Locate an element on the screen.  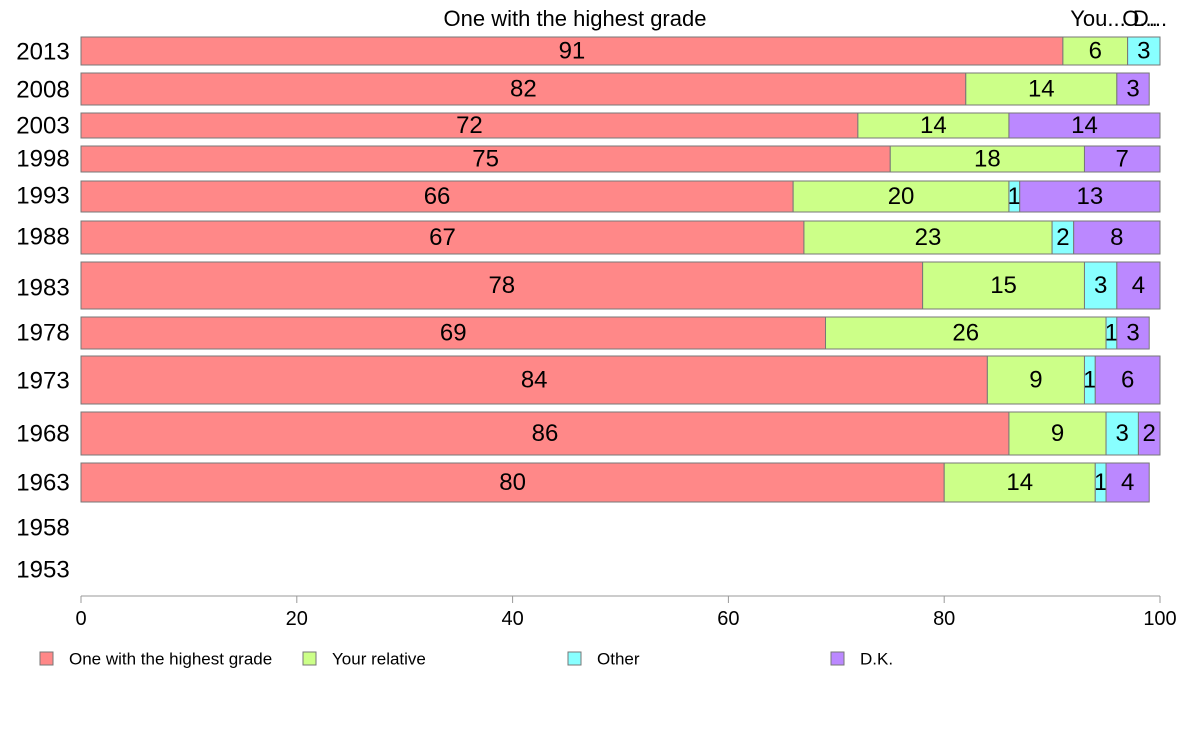
legend-label-2: Other is located at coordinates (618, 659).